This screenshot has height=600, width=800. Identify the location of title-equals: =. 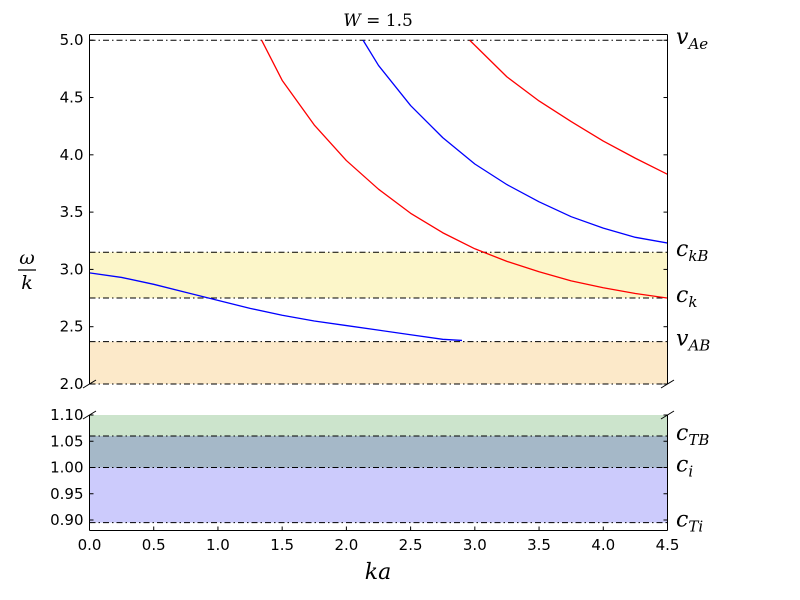
(373, 21).